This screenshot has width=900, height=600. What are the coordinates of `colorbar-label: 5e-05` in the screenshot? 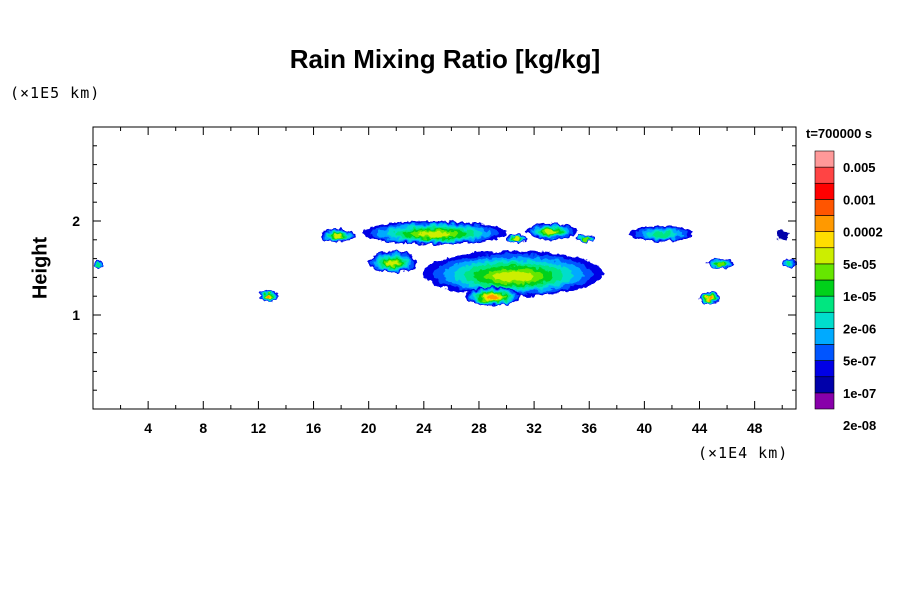 It's located at (859, 264).